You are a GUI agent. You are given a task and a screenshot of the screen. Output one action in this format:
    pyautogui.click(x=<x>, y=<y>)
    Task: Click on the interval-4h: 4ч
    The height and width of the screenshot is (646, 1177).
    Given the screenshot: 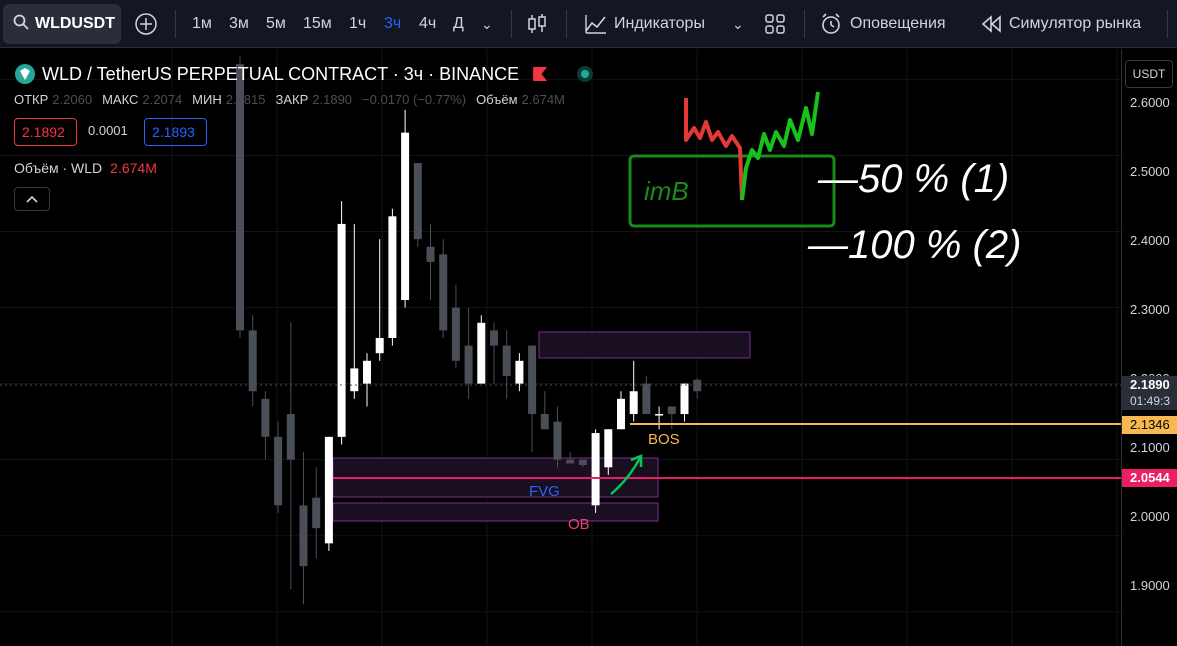 What is the action you would take?
    pyautogui.click(x=428, y=23)
    